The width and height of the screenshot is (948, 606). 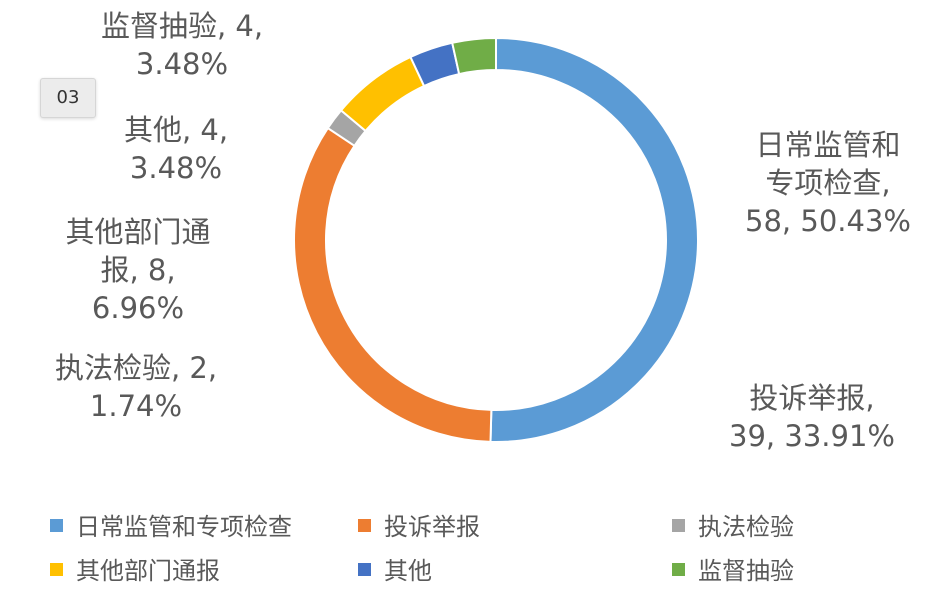 I want to click on page-number-badge: 03, so click(x=68, y=98).